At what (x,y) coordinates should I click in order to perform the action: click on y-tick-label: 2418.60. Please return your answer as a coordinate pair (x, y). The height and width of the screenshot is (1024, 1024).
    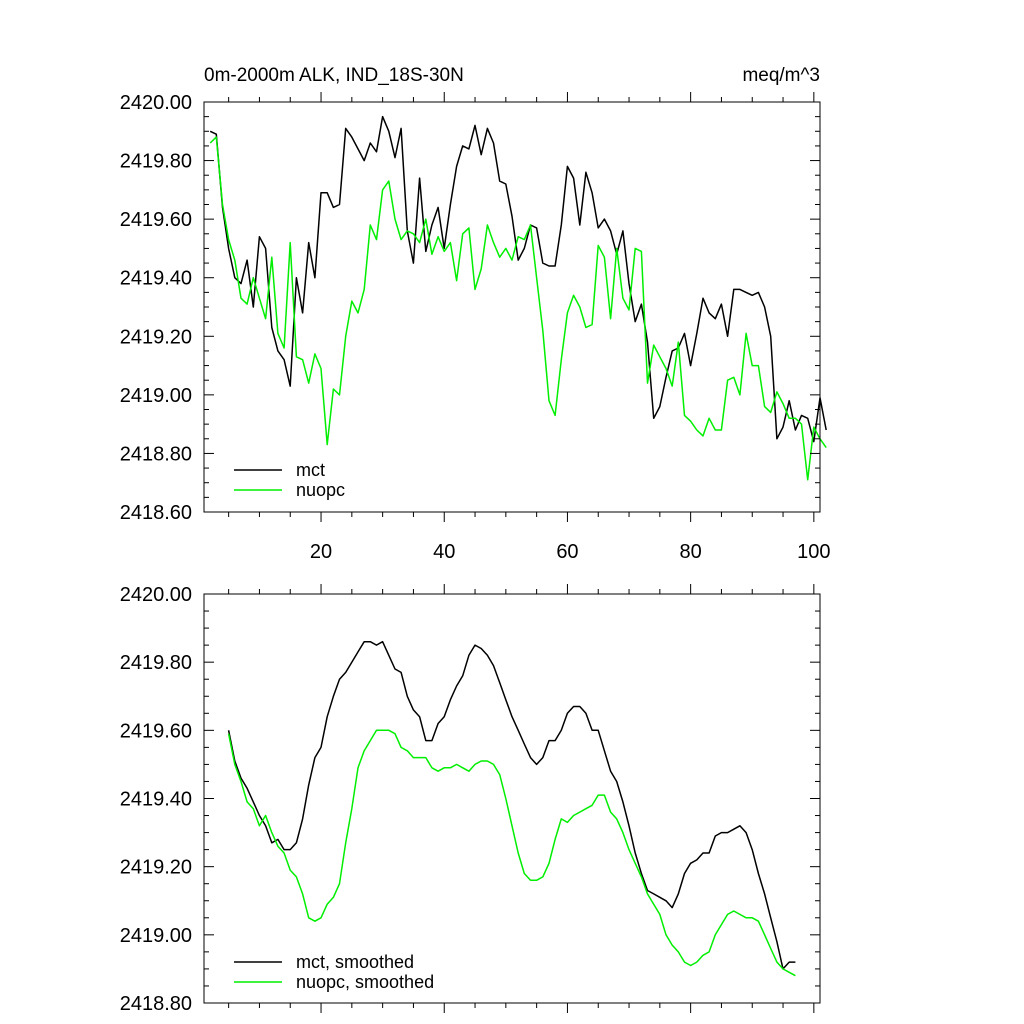
    Looking at the image, I should click on (156, 513).